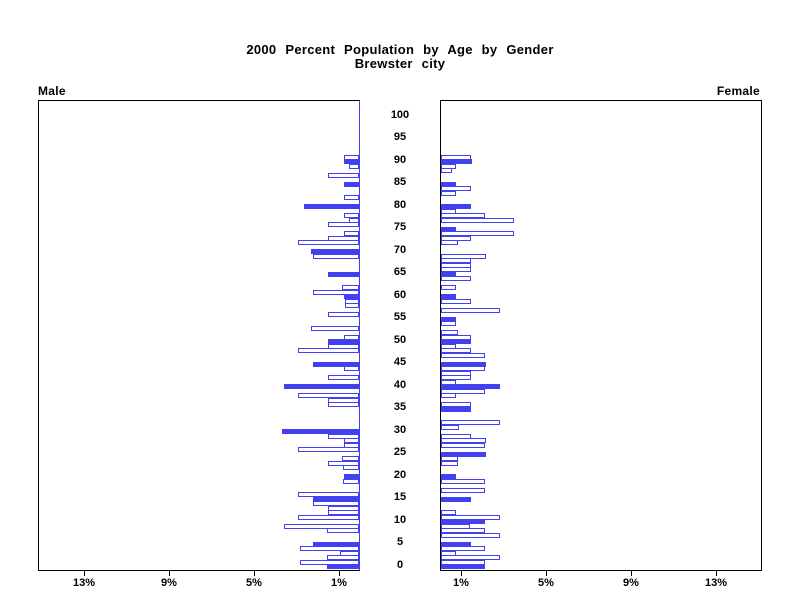  Describe the element at coordinates (716, 583) in the screenshot. I see `female-pct-13-label: 13%` at that location.